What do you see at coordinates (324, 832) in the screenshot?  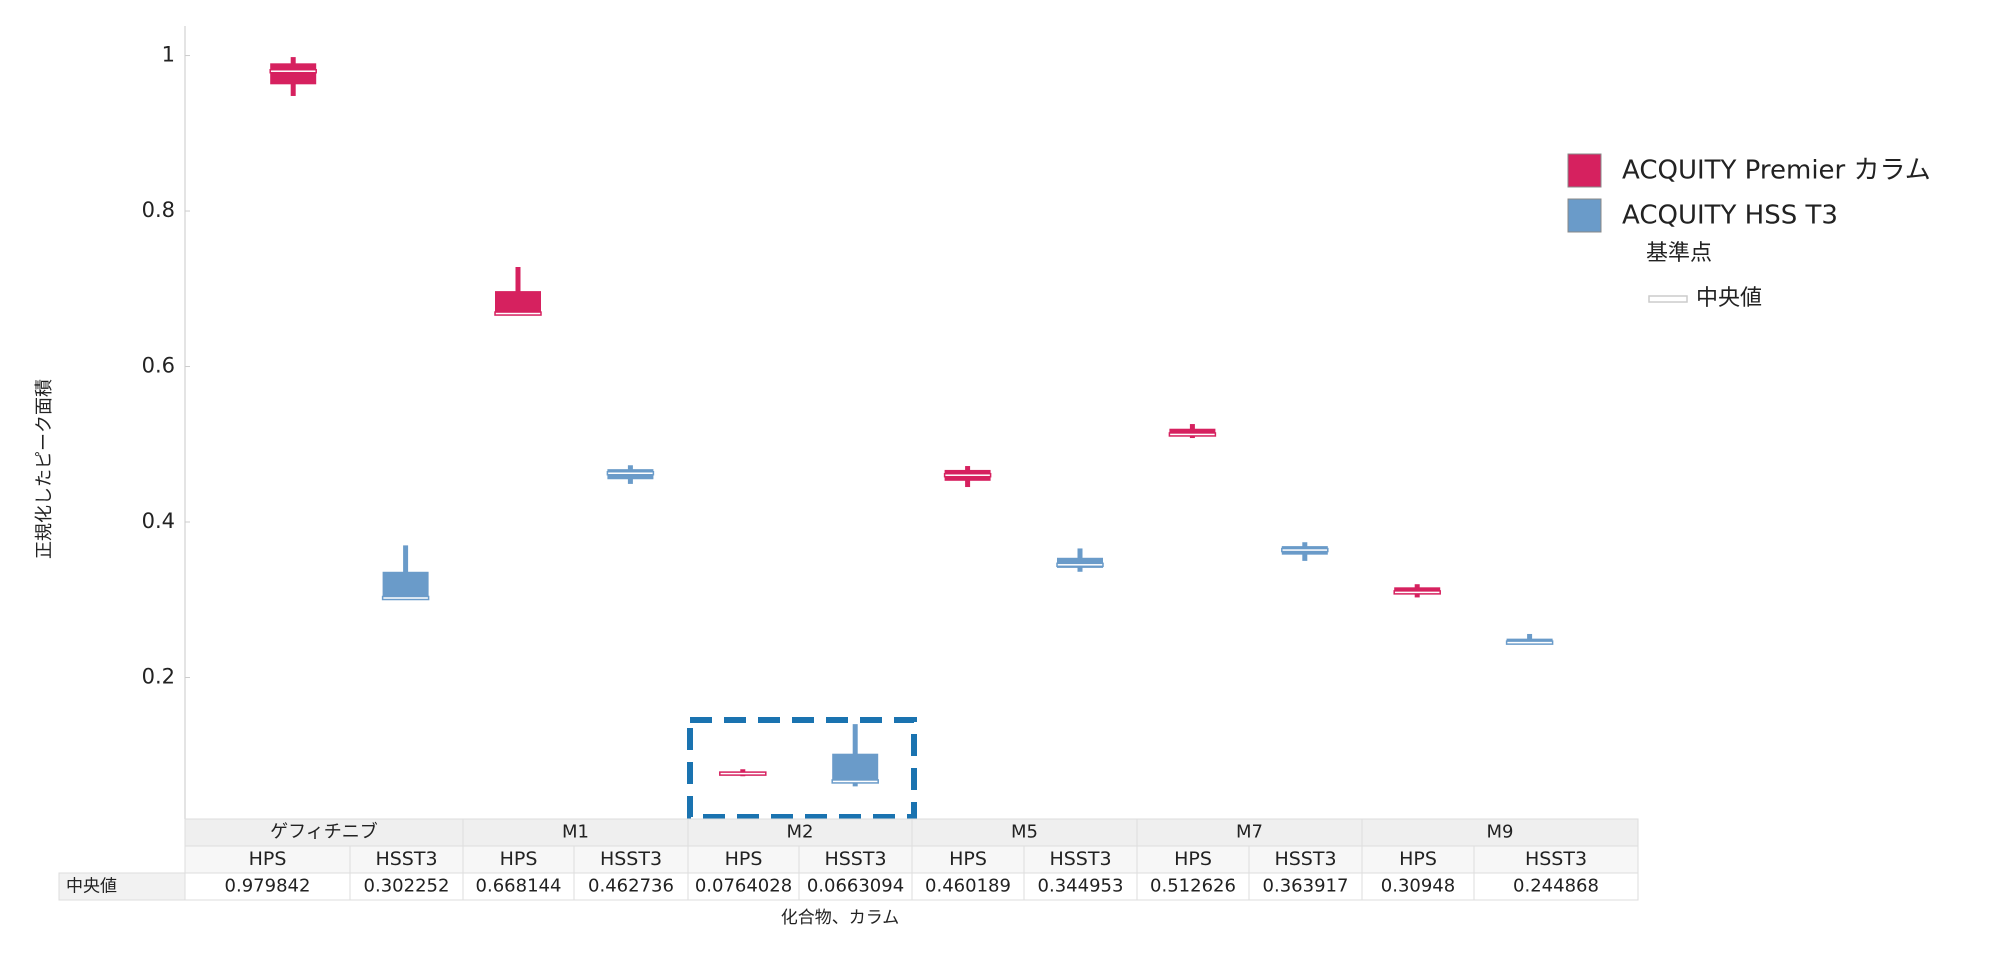 I see `group-label: ゲフィチニブ` at bounding box center [324, 832].